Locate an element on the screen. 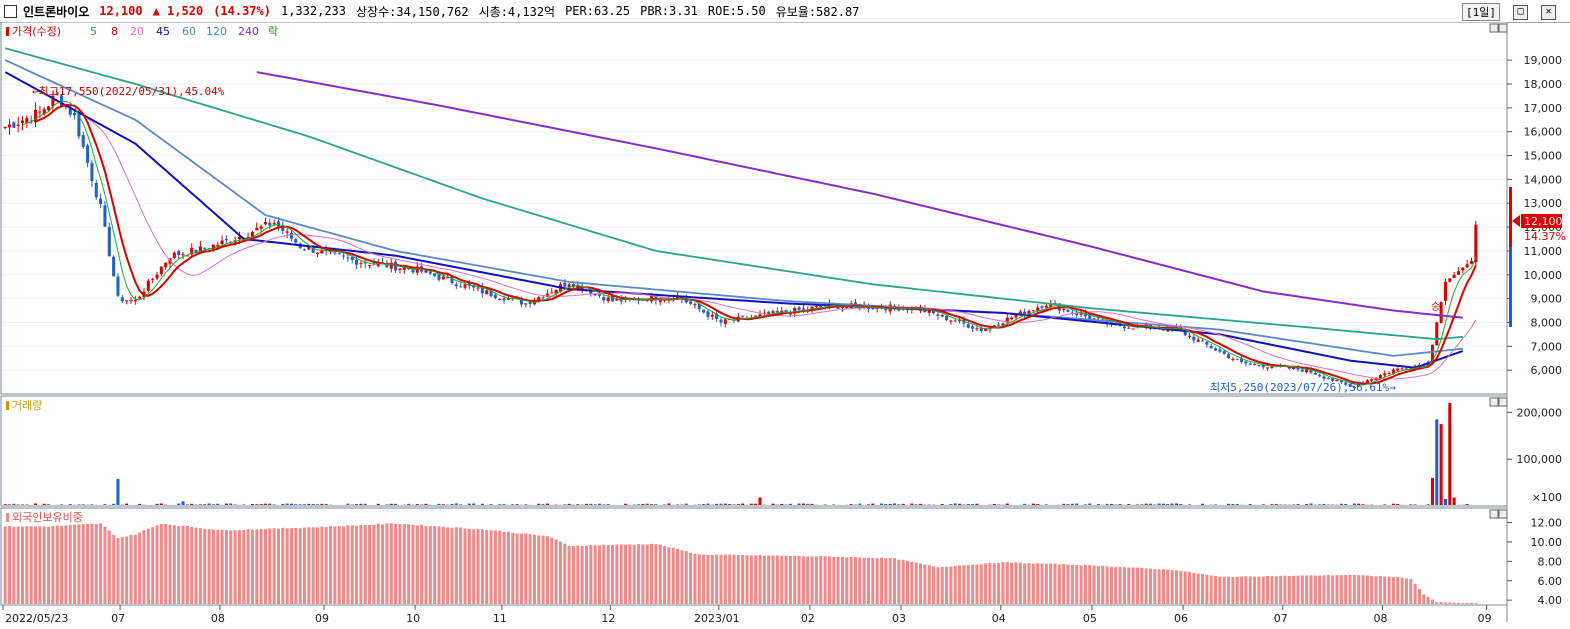 This screenshot has width=1570, height=629. date-tick-label: 09 is located at coordinates (1485, 618).